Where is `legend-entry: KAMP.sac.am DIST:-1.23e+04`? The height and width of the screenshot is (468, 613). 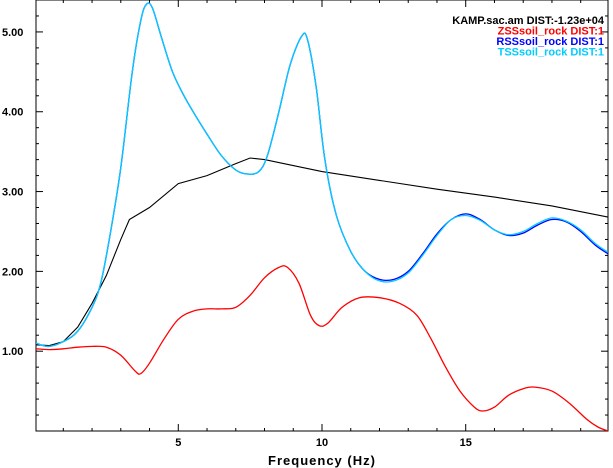
legend-entry: KAMP.sac.am DIST:-1.23e+04 is located at coordinates (528, 21).